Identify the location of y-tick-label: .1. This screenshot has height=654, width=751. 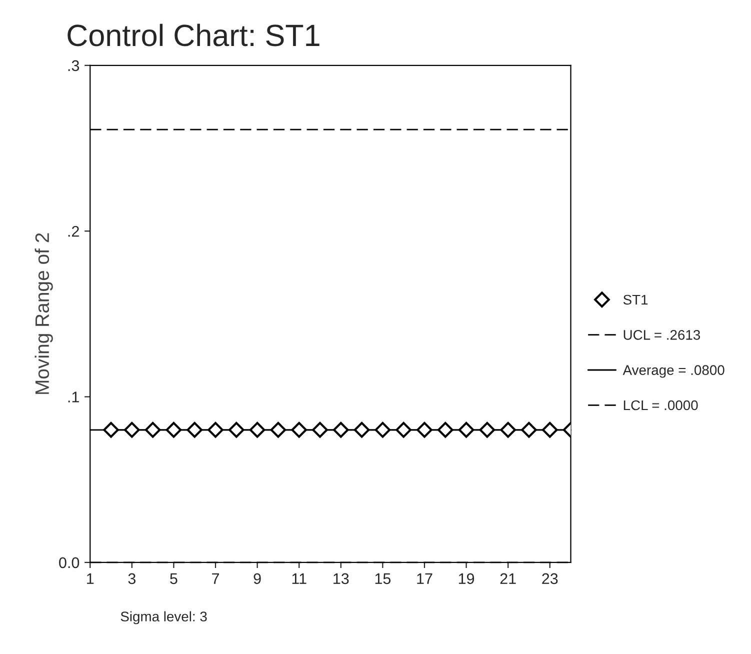
(73, 397).